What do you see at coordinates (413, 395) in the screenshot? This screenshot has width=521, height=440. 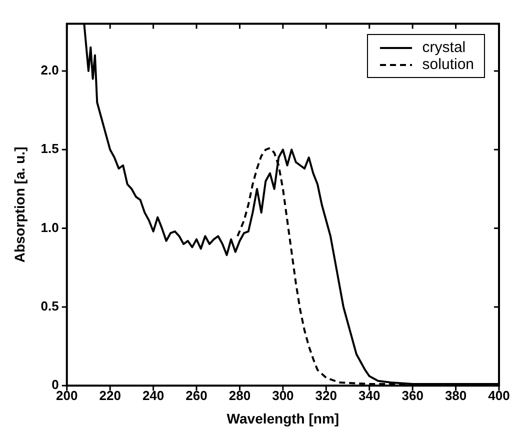 I see `x-tick-label: 360` at bounding box center [413, 395].